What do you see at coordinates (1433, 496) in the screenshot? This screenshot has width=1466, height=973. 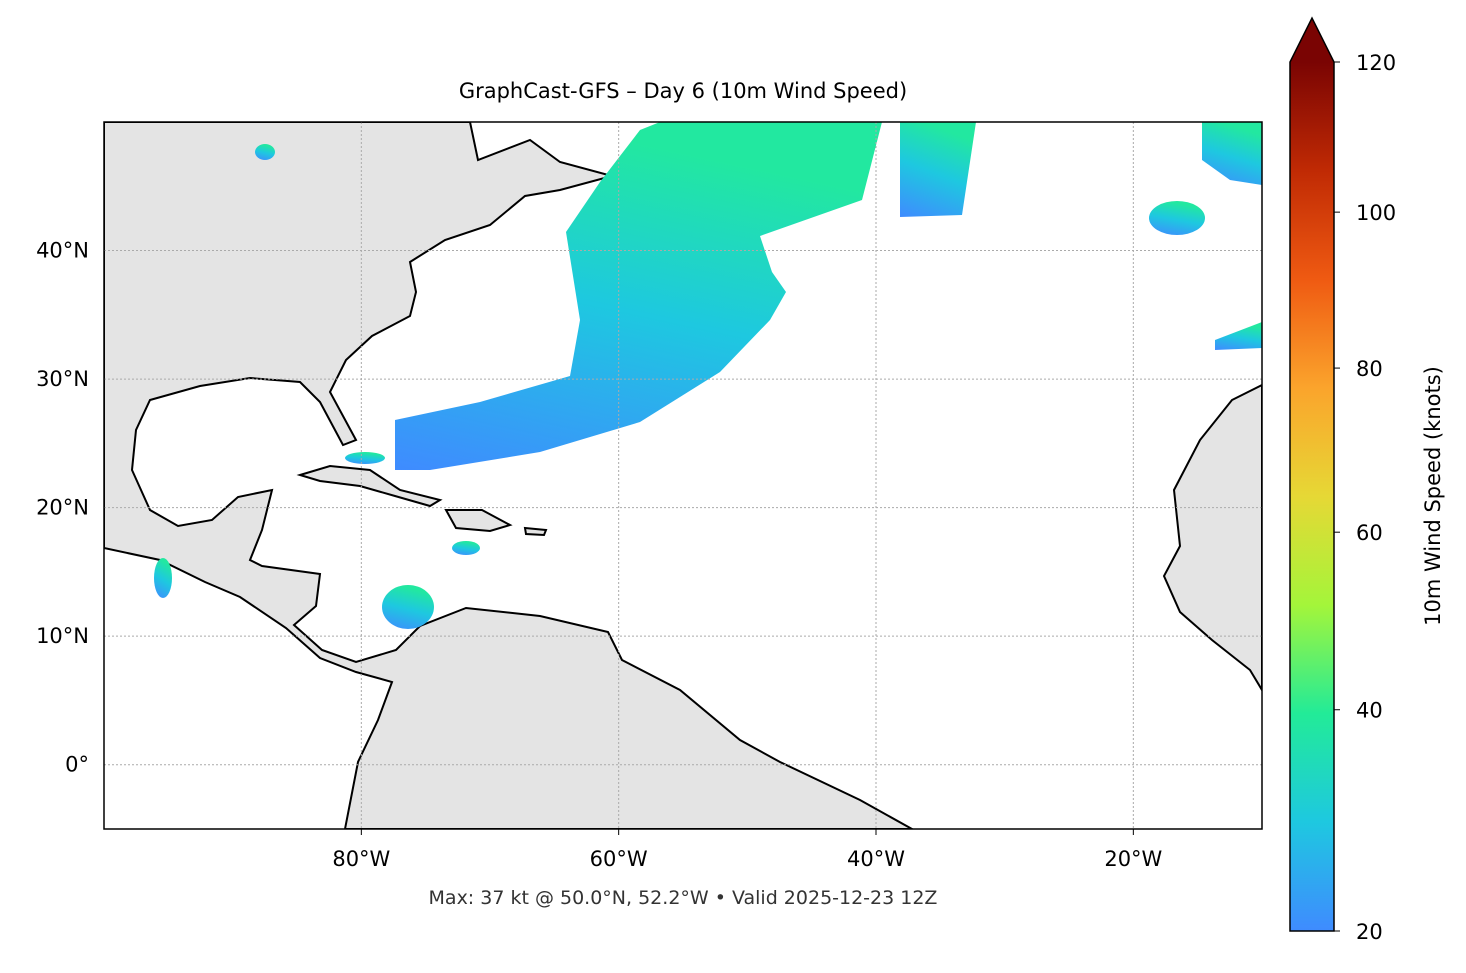 I see `colorbar-label: 10m Wind Speed (knots)` at bounding box center [1433, 496].